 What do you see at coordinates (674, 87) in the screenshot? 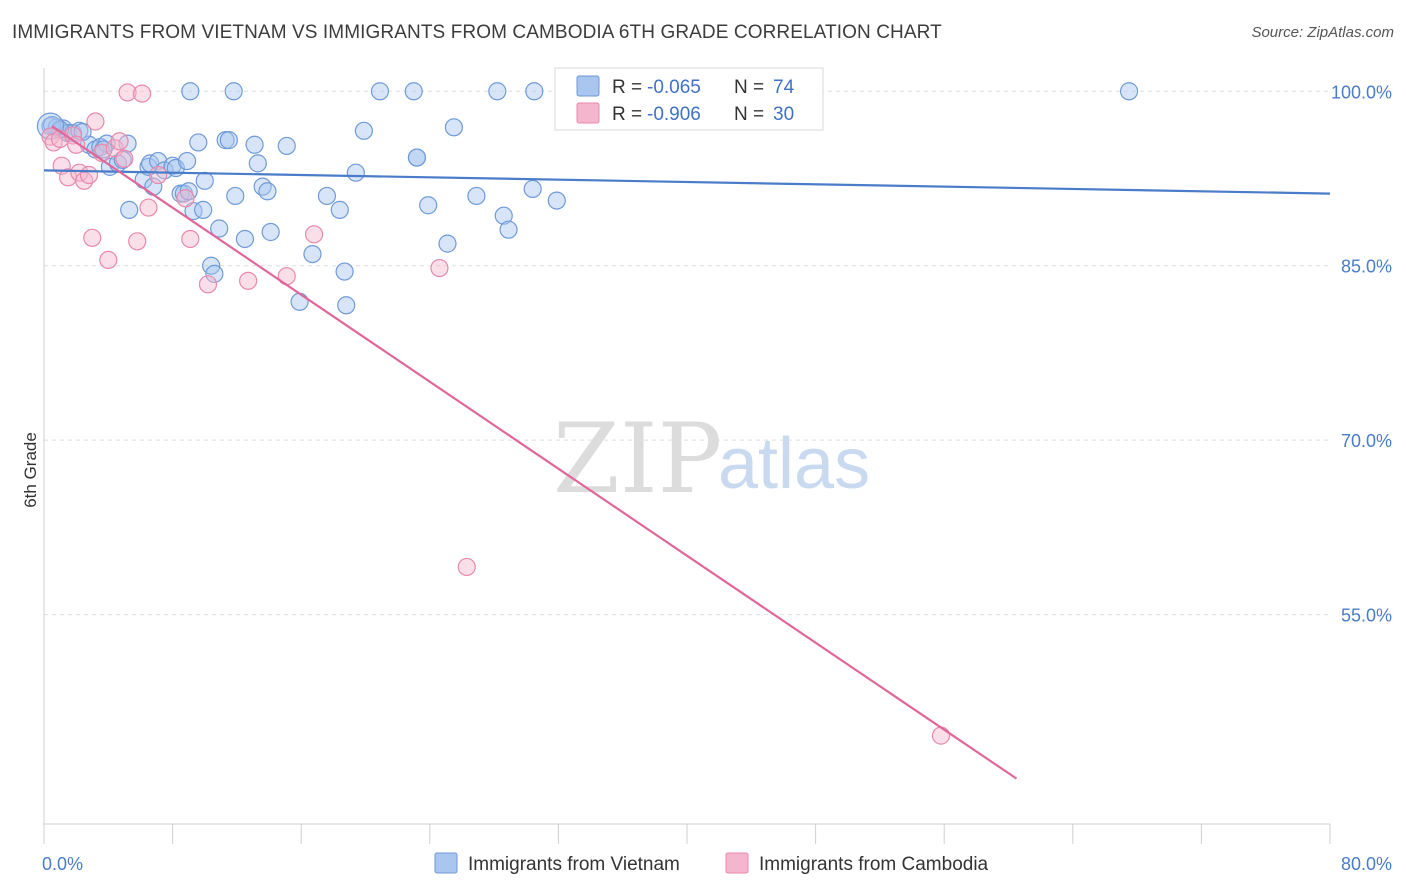
I see `legend-r-value-blue: -0.065` at bounding box center [674, 87].